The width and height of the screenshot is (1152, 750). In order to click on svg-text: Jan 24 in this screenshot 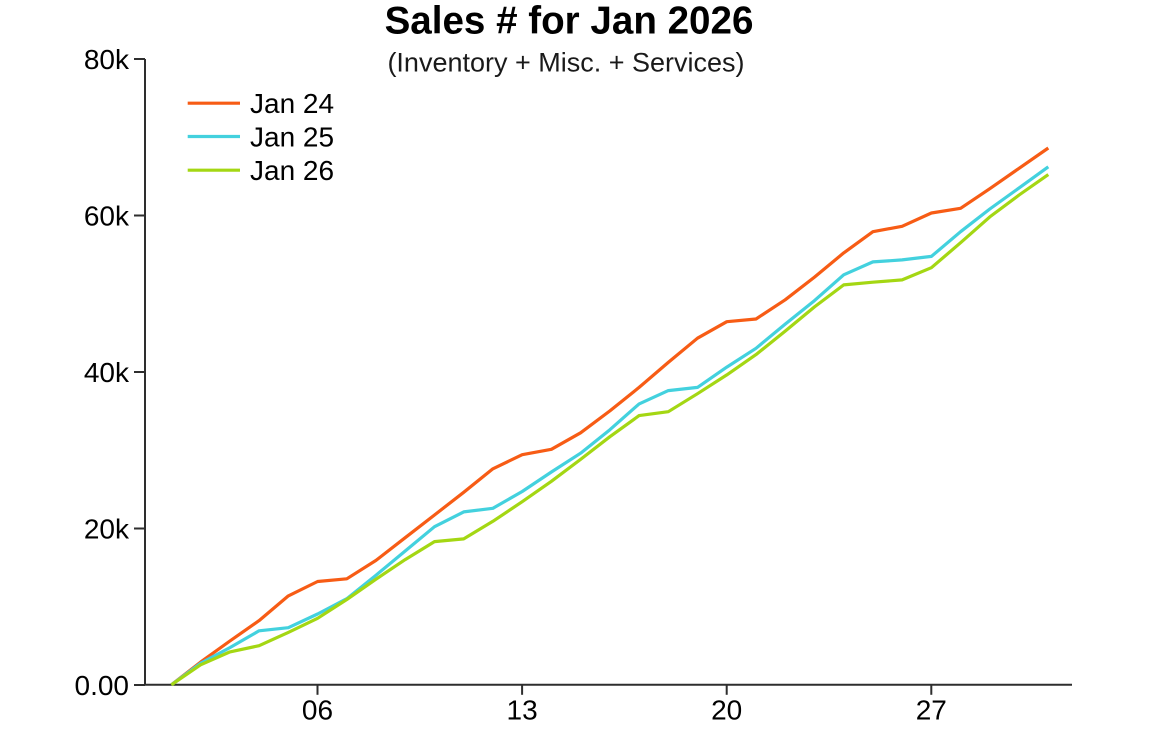, I will do `click(292, 103)`.